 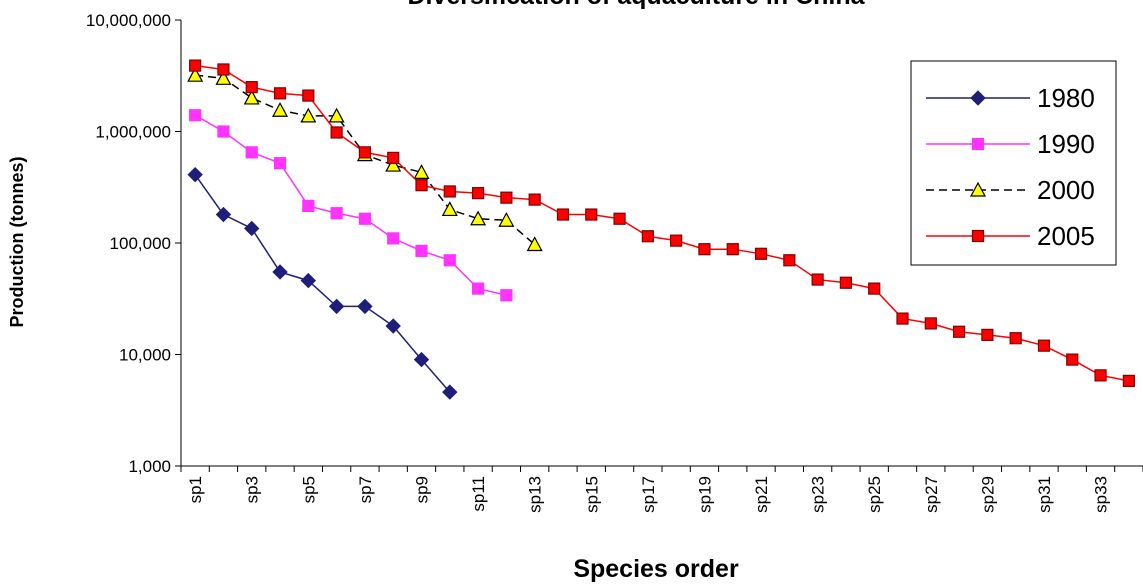 What do you see at coordinates (195, 489) in the screenshot?
I see `x-tick-label: sp1` at bounding box center [195, 489].